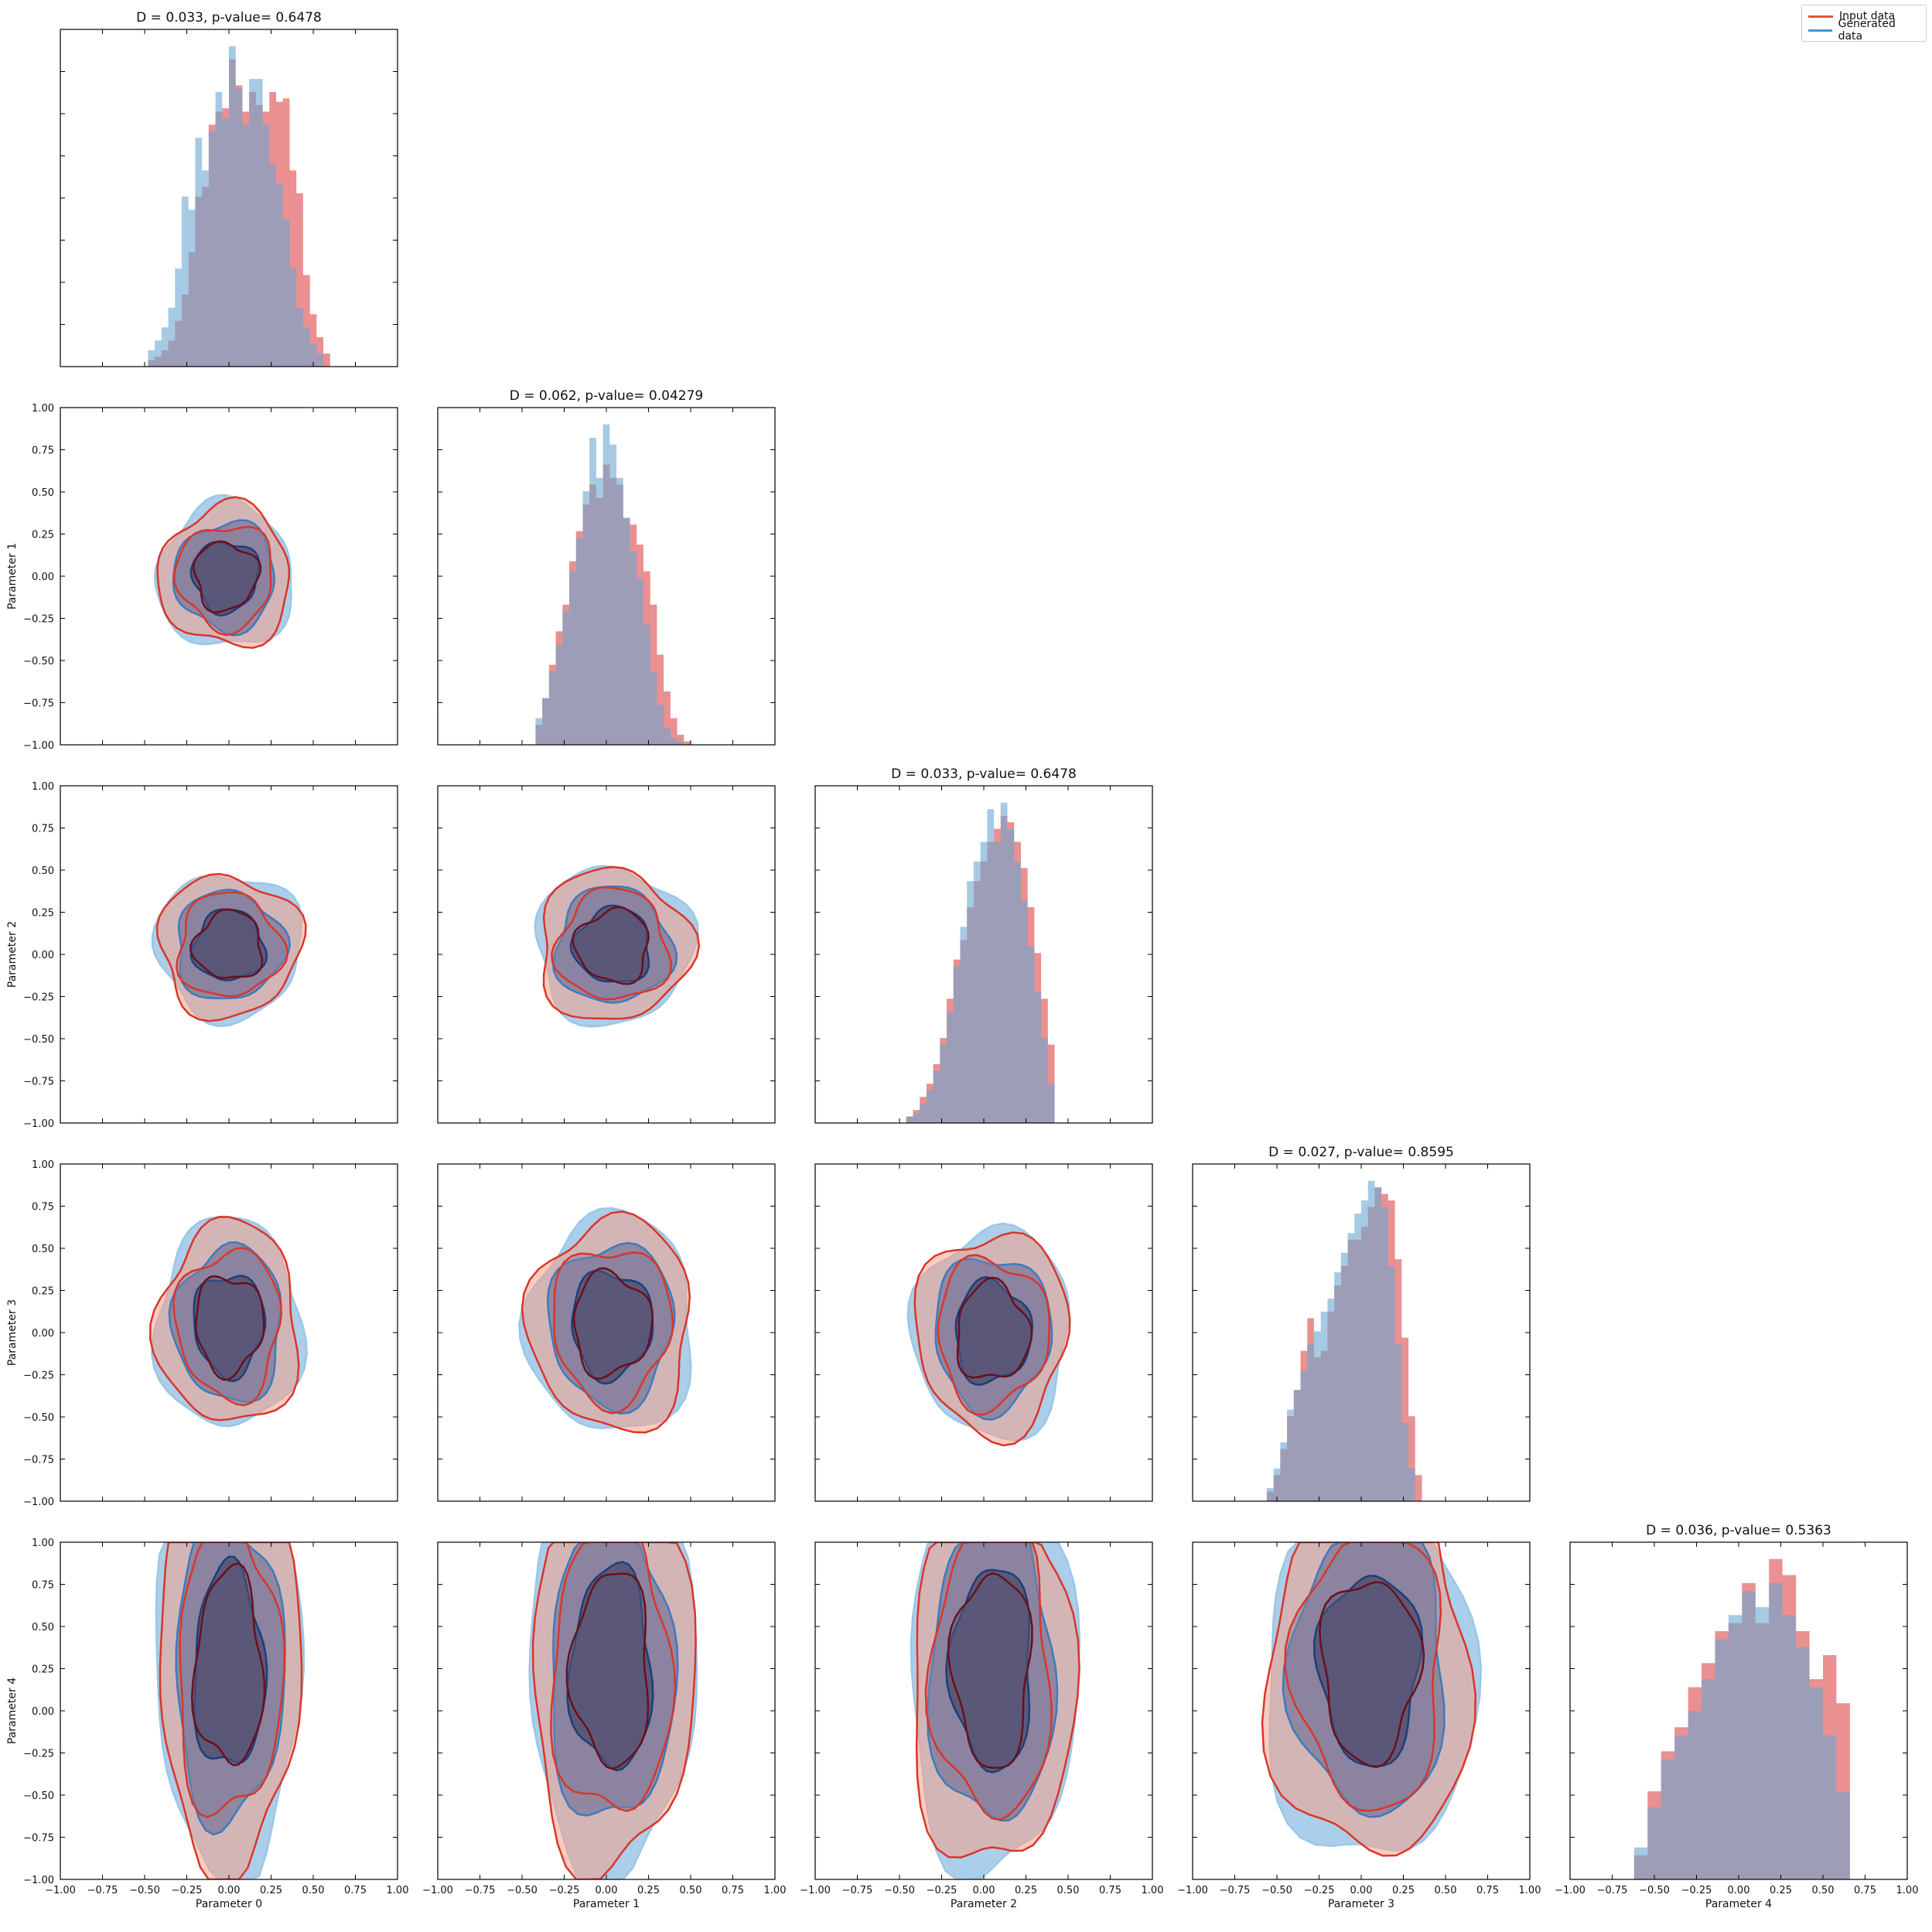  I want to click on contour-input-inner-r1-c0, so click(227, 576).